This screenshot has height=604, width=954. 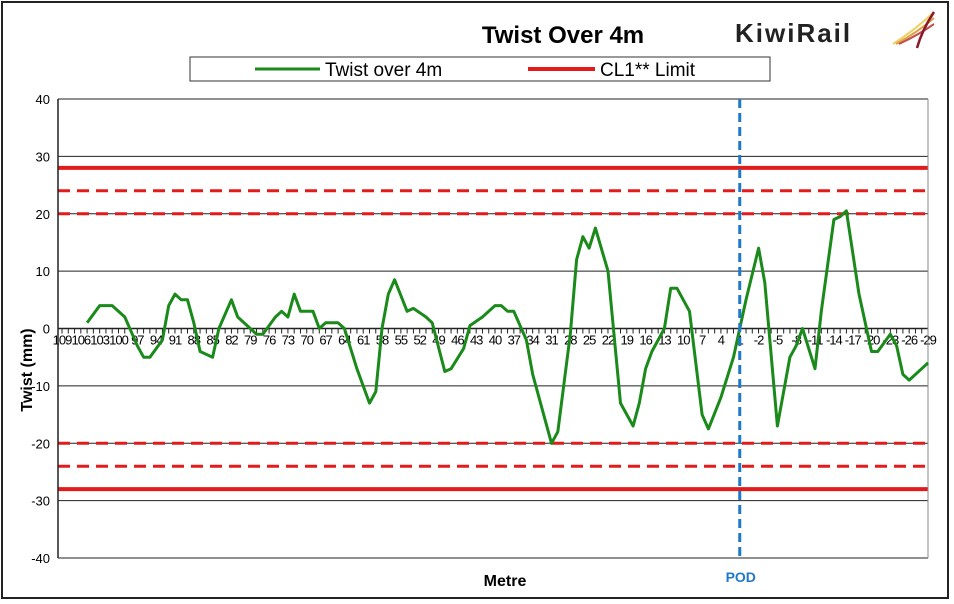 What do you see at coordinates (383, 70) in the screenshot?
I see `legend-label-twist: Twist over 4m` at bounding box center [383, 70].